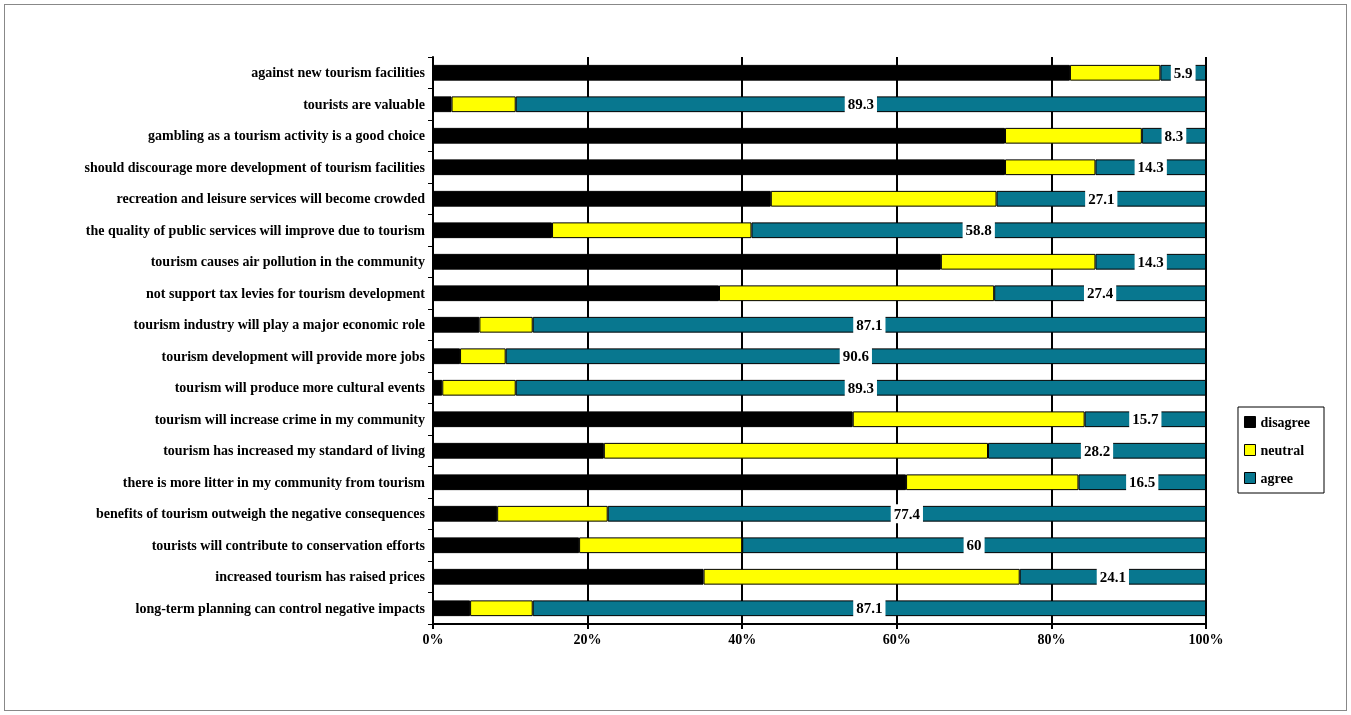  What do you see at coordinates (1097, 450) in the screenshot?
I see `data-label: 28.2` at bounding box center [1097, 450].